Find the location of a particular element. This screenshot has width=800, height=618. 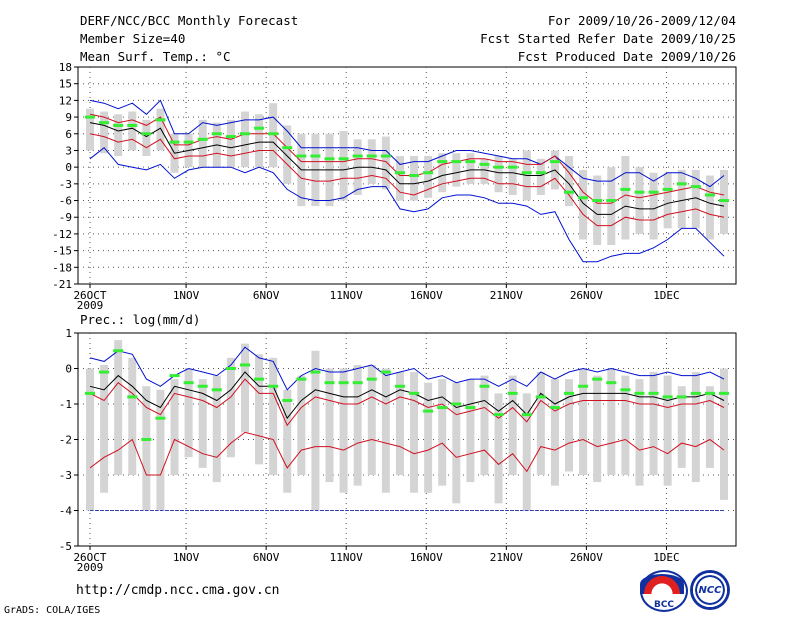

panel1-mean-line is located at coordinates (407, 168).